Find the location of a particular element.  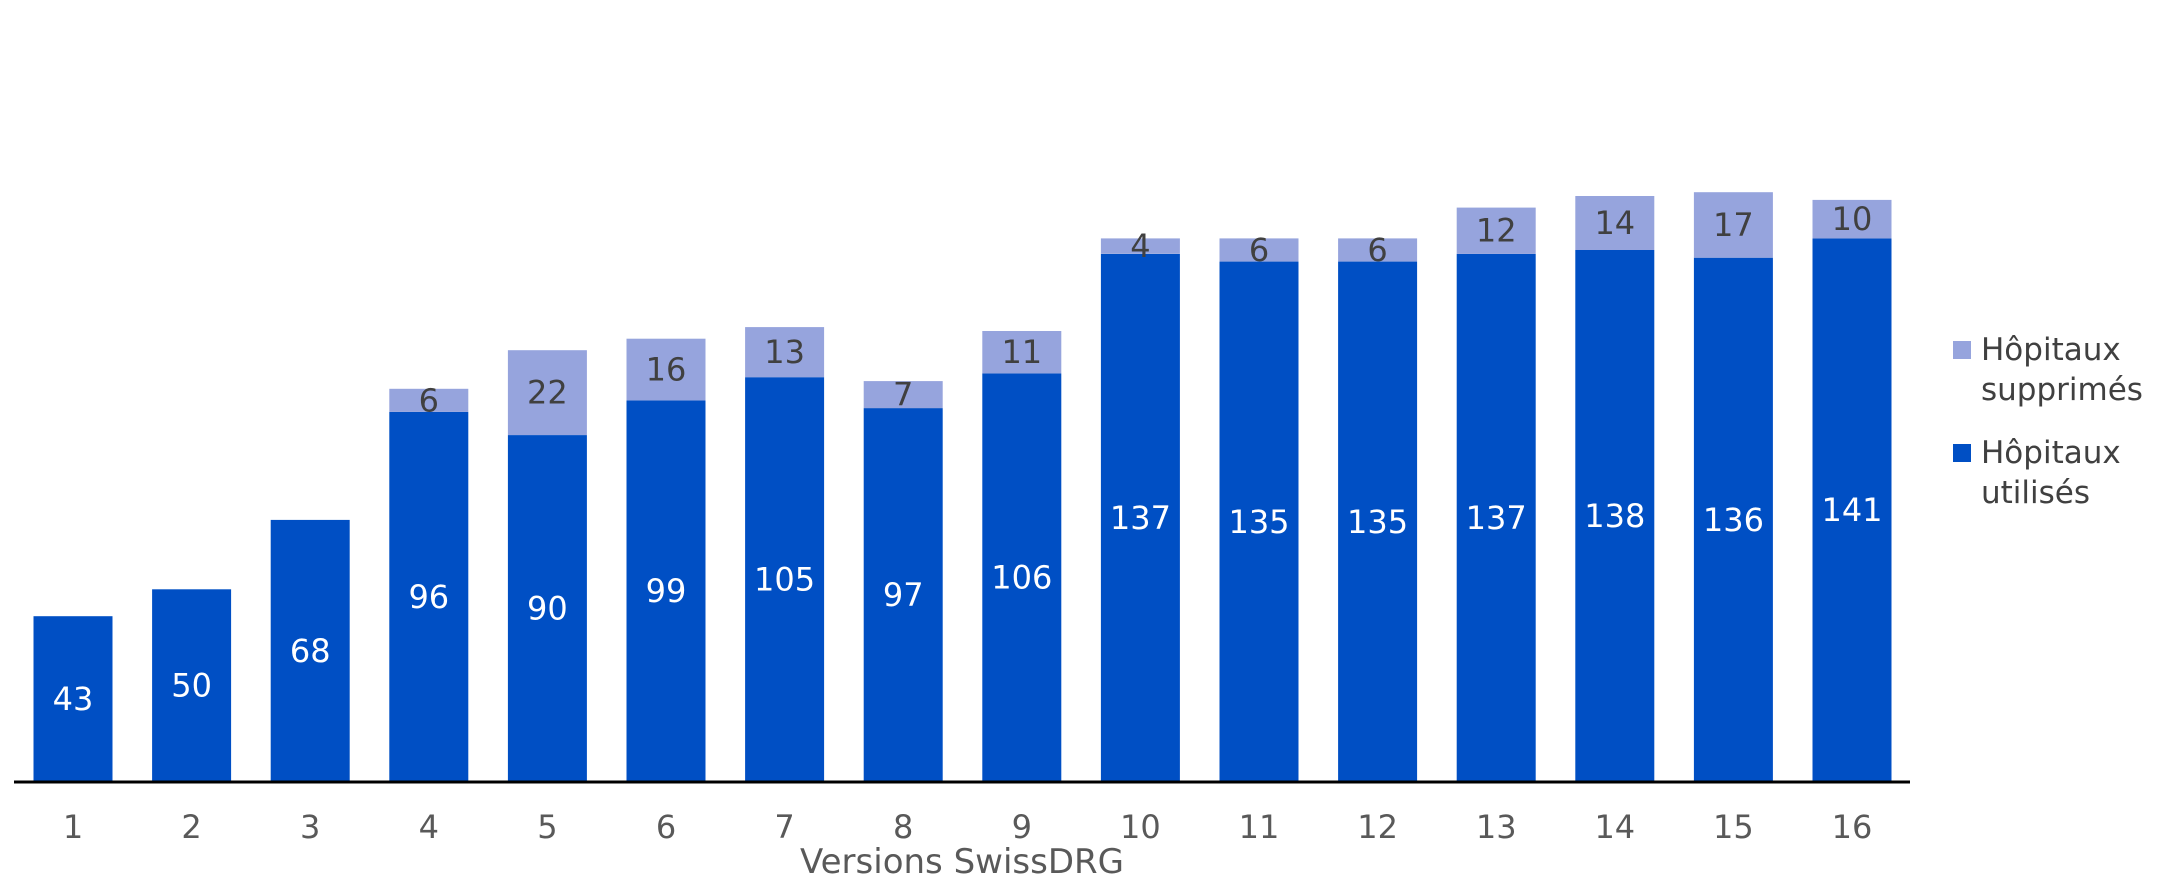

value-label-utilises-7: 105 is located at coordinates (784, 580).